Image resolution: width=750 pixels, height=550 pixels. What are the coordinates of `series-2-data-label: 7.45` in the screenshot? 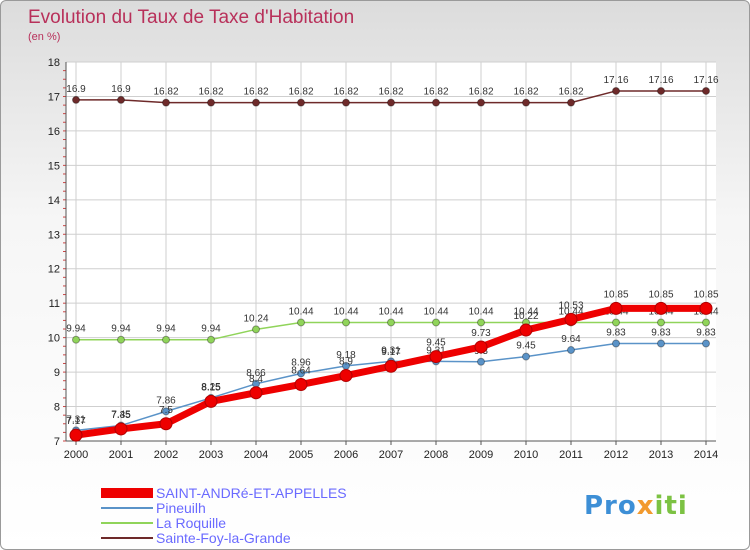 It's located at (121, 414).